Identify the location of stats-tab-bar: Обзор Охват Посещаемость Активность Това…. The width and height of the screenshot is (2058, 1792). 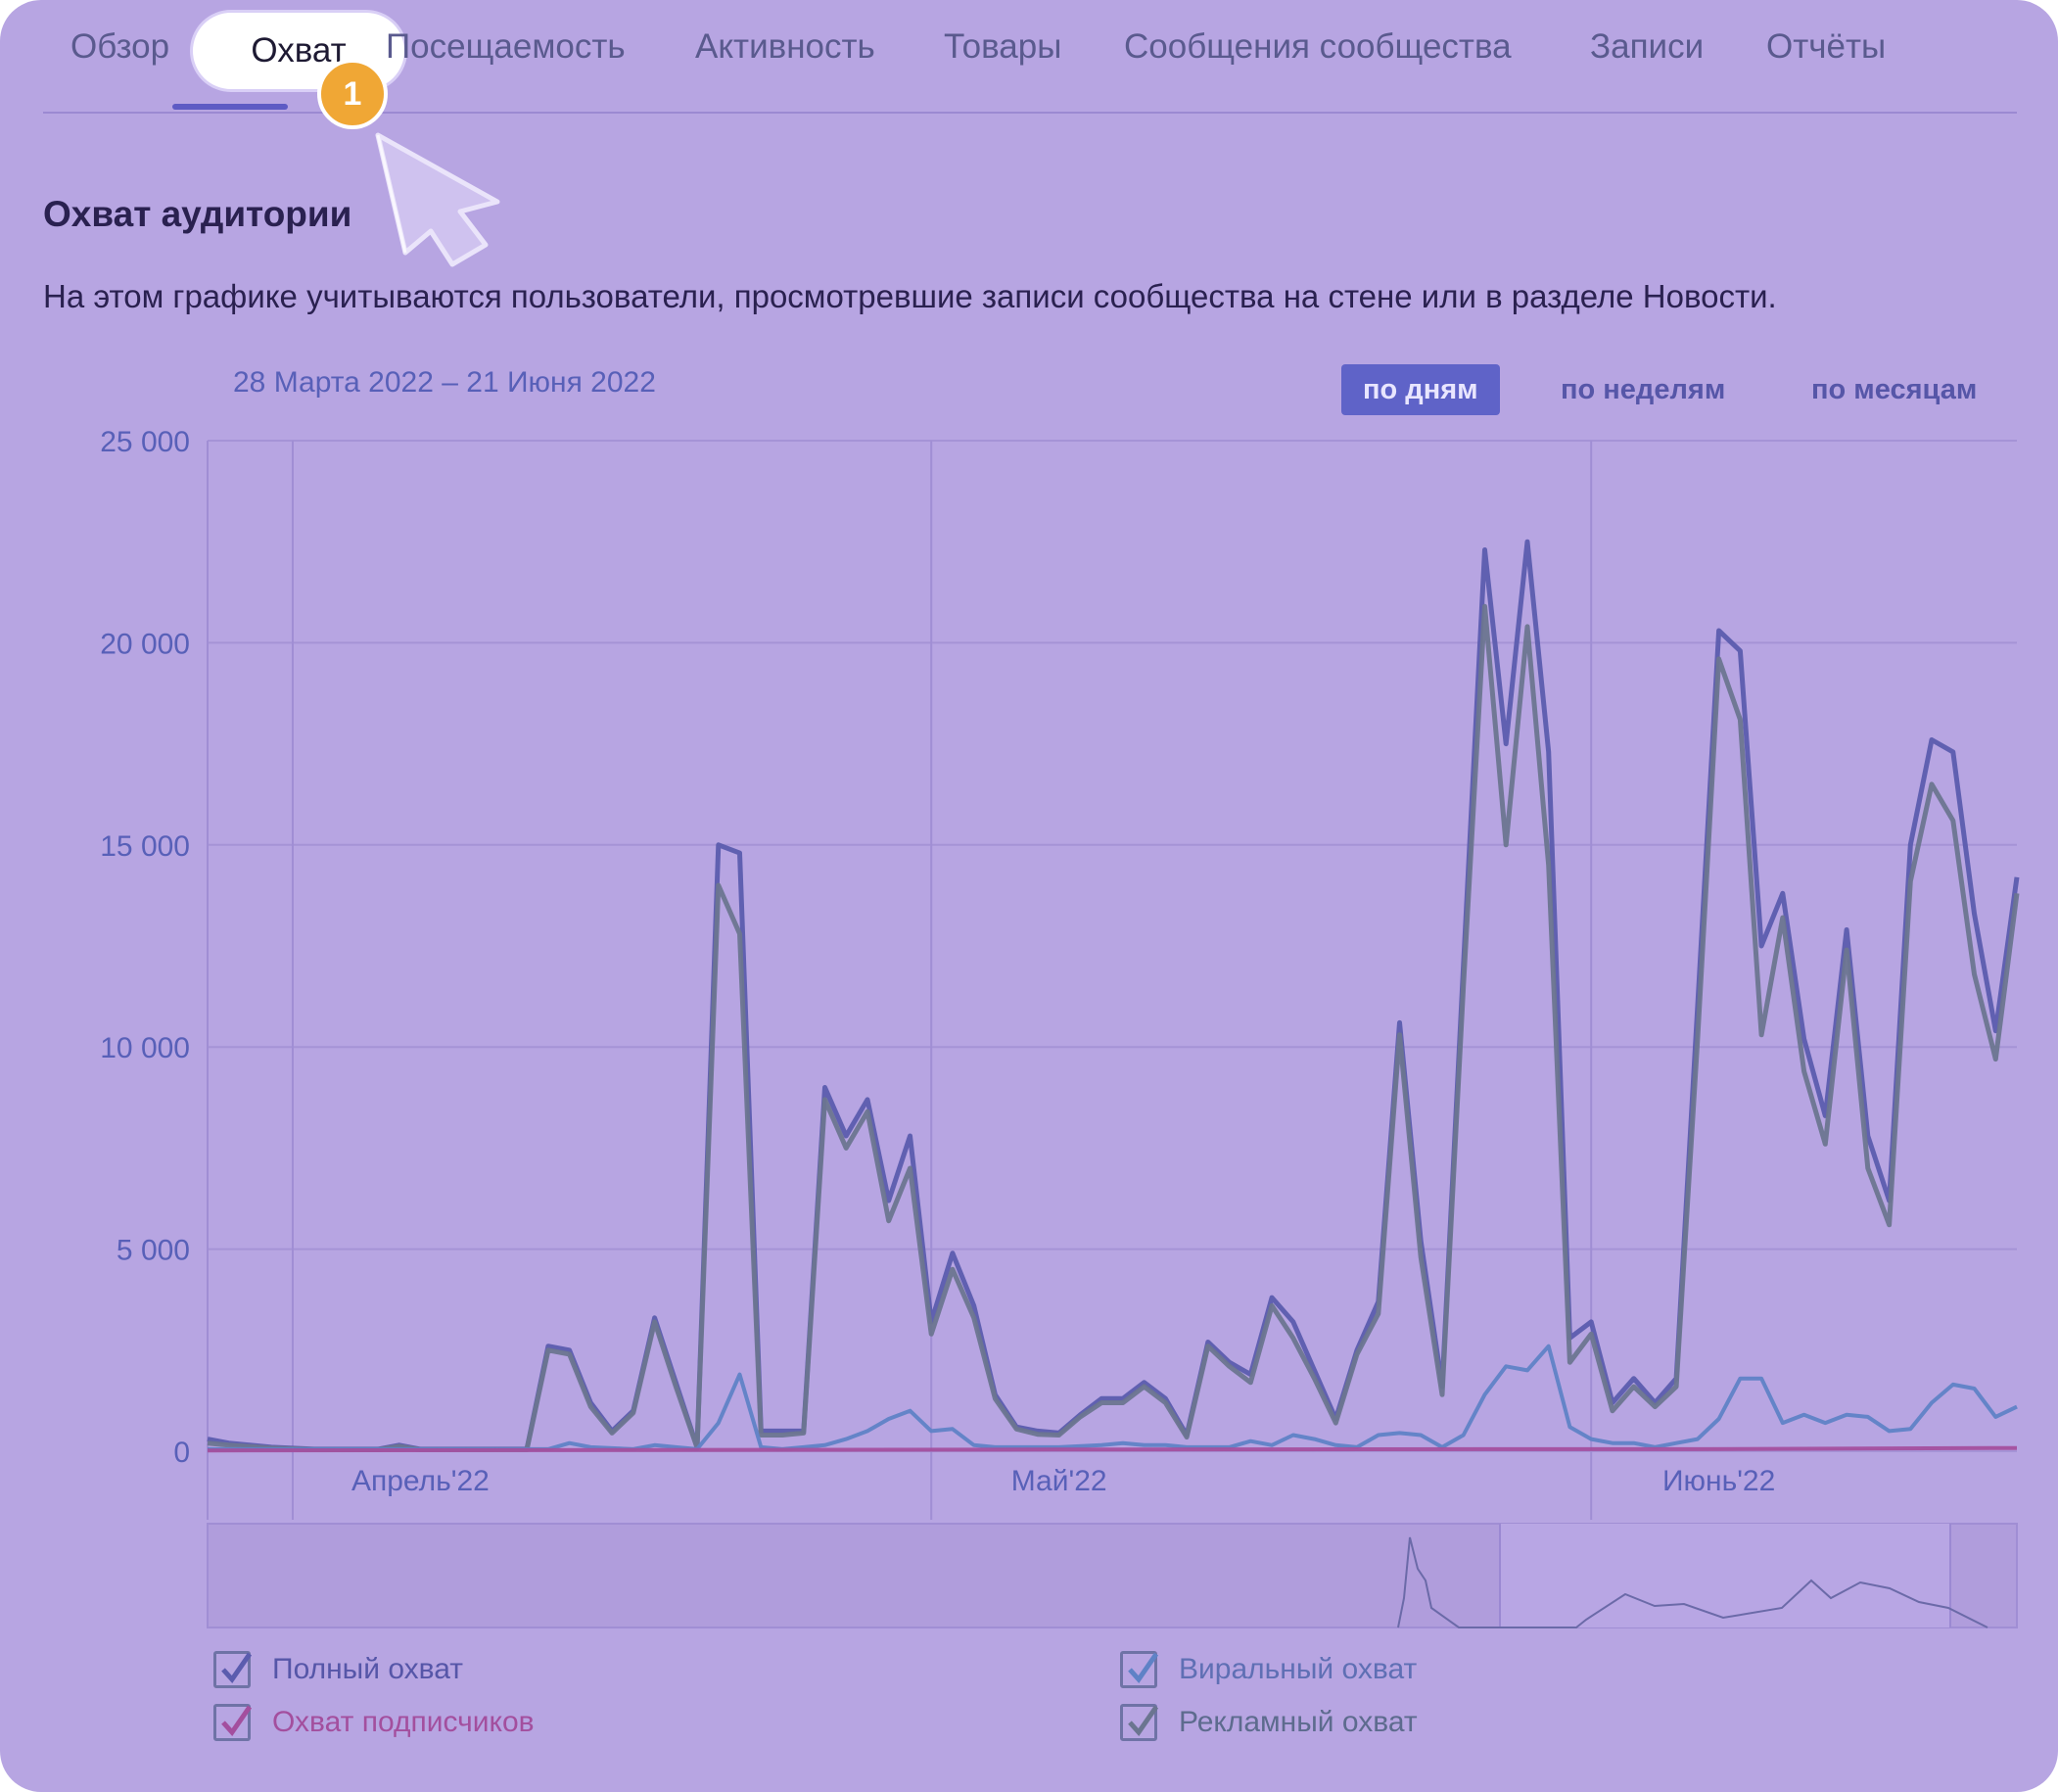
(1030, 57).